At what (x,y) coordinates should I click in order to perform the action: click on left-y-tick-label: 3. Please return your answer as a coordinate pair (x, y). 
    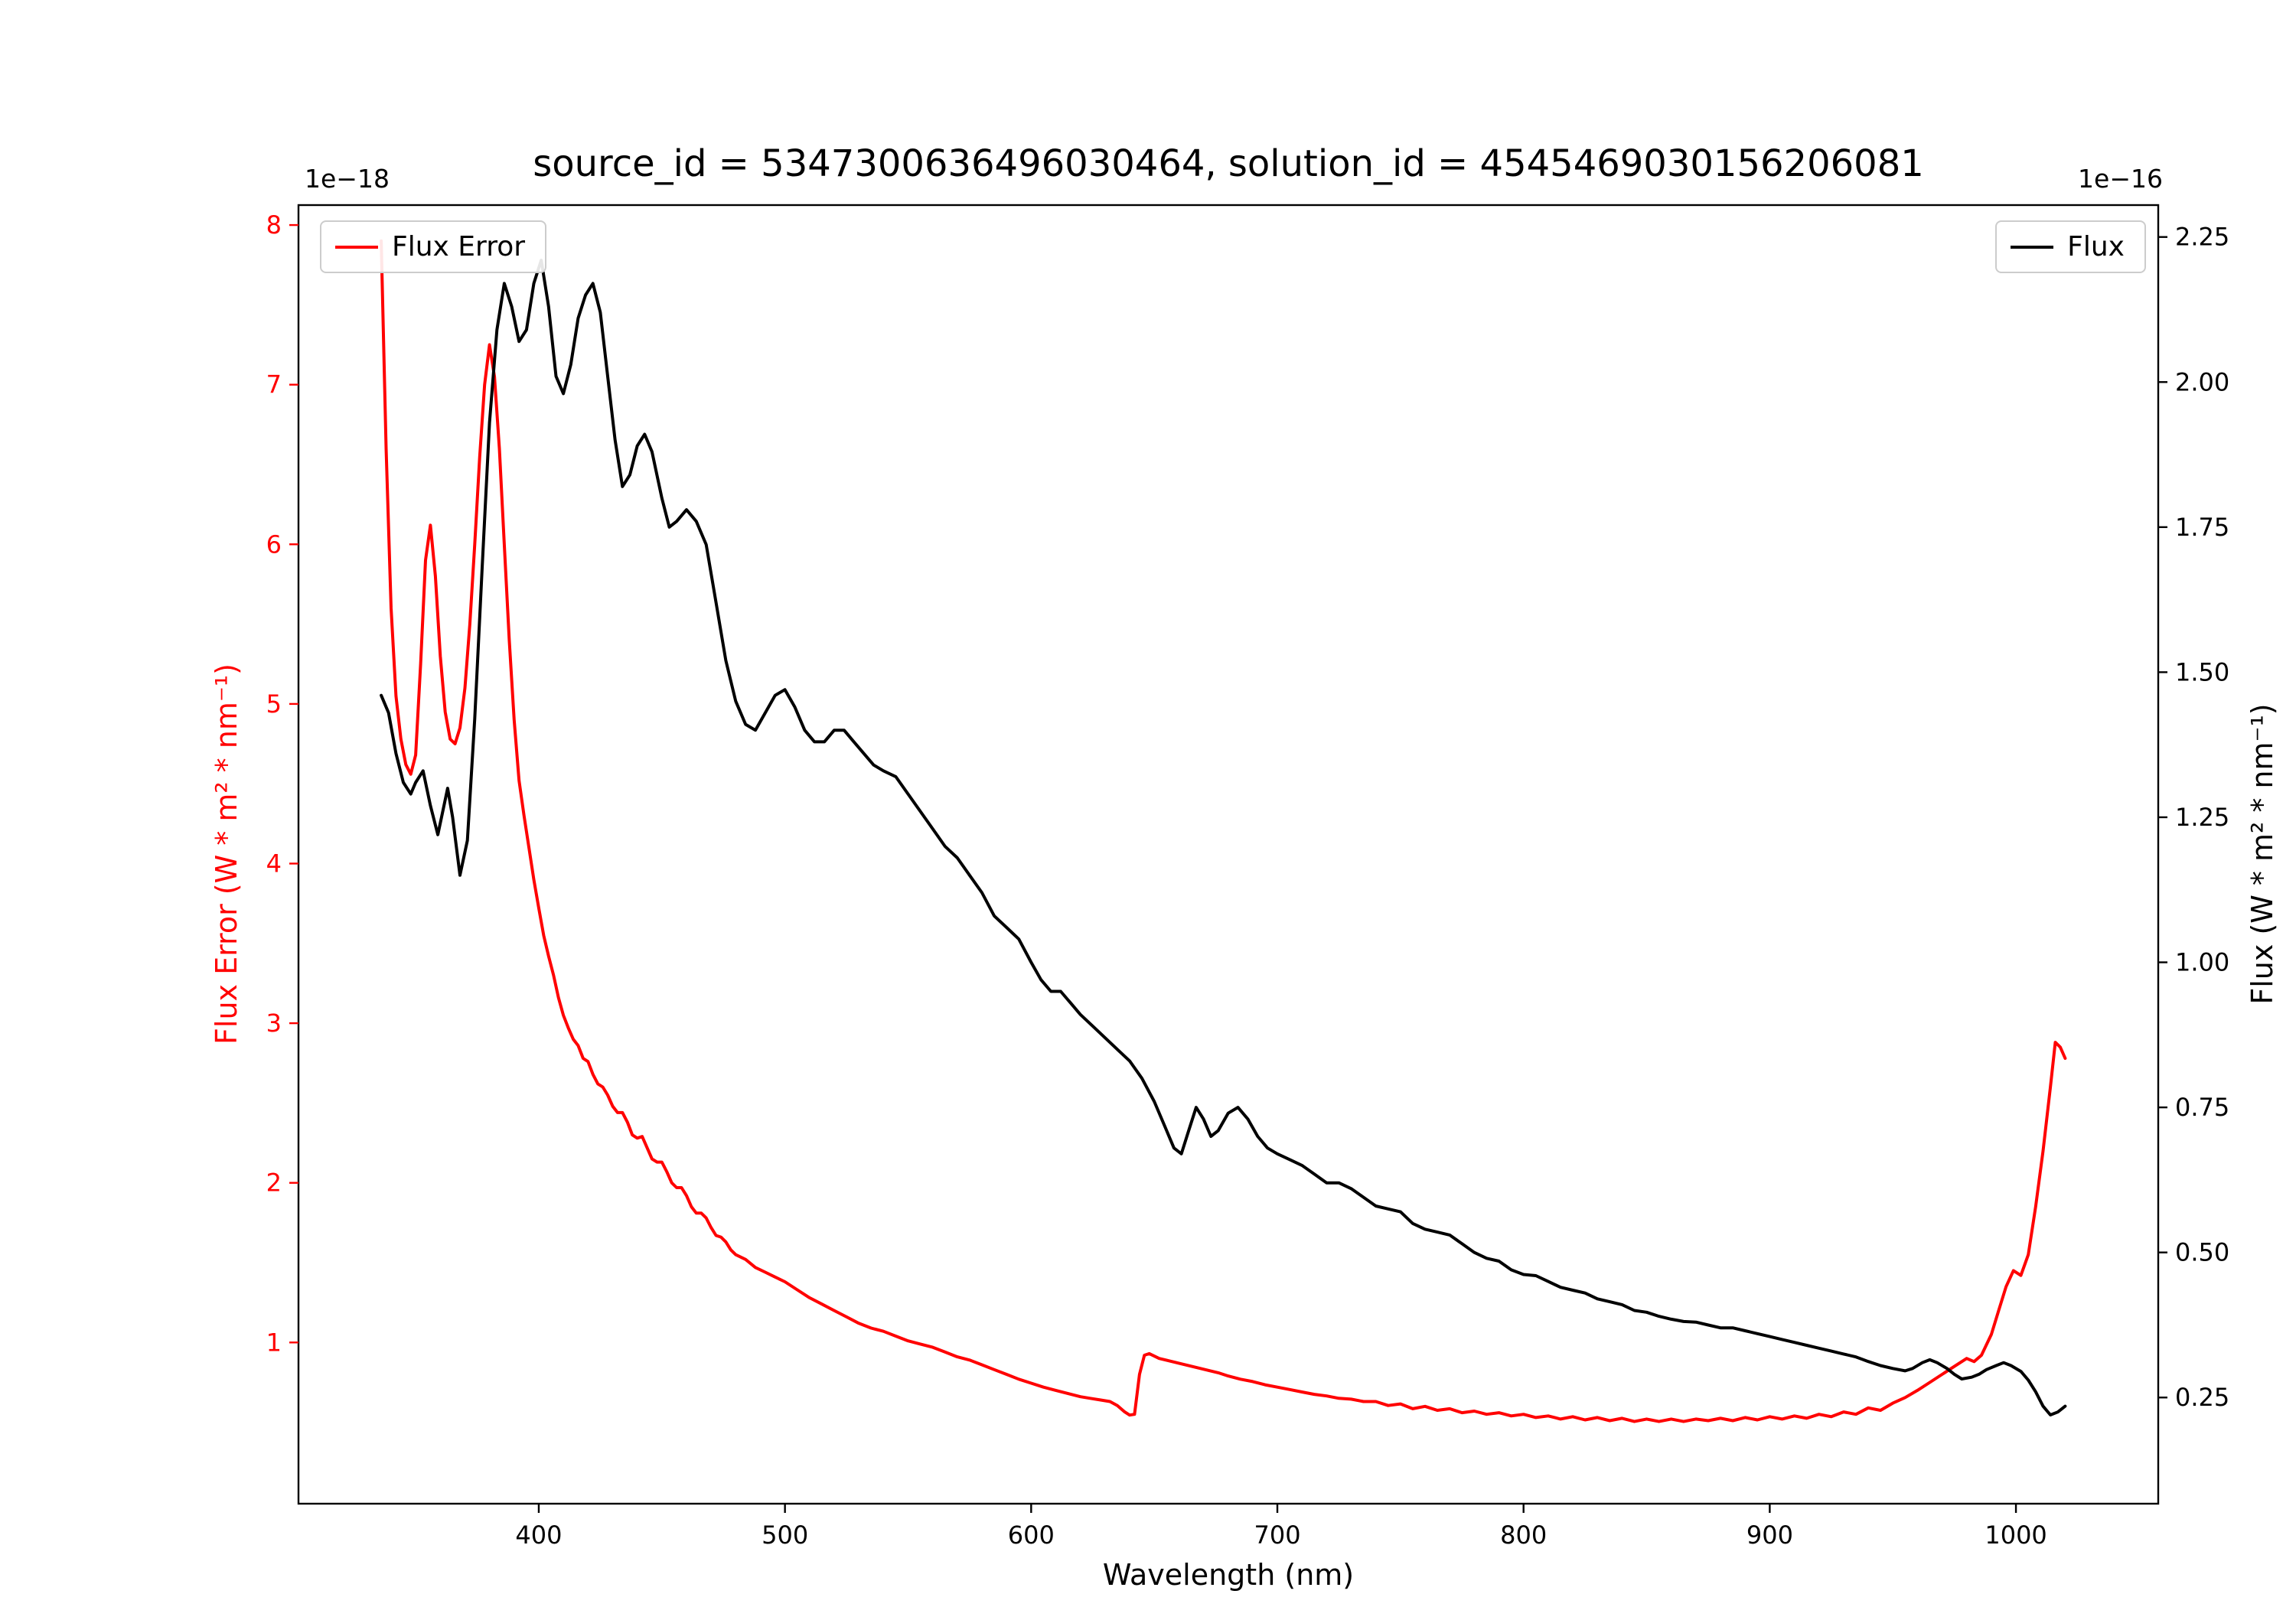
    Looking at the image, I should click on (274, 1023).